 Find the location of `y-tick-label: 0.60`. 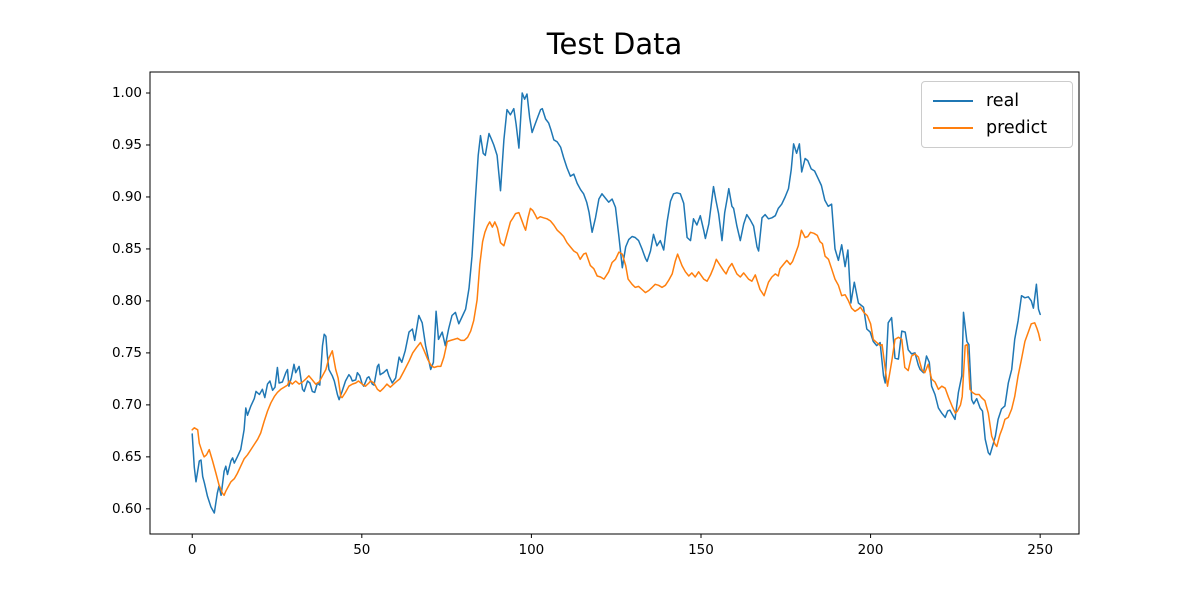

y-tick-label: 0.60 is located at coordinates (126, 508).